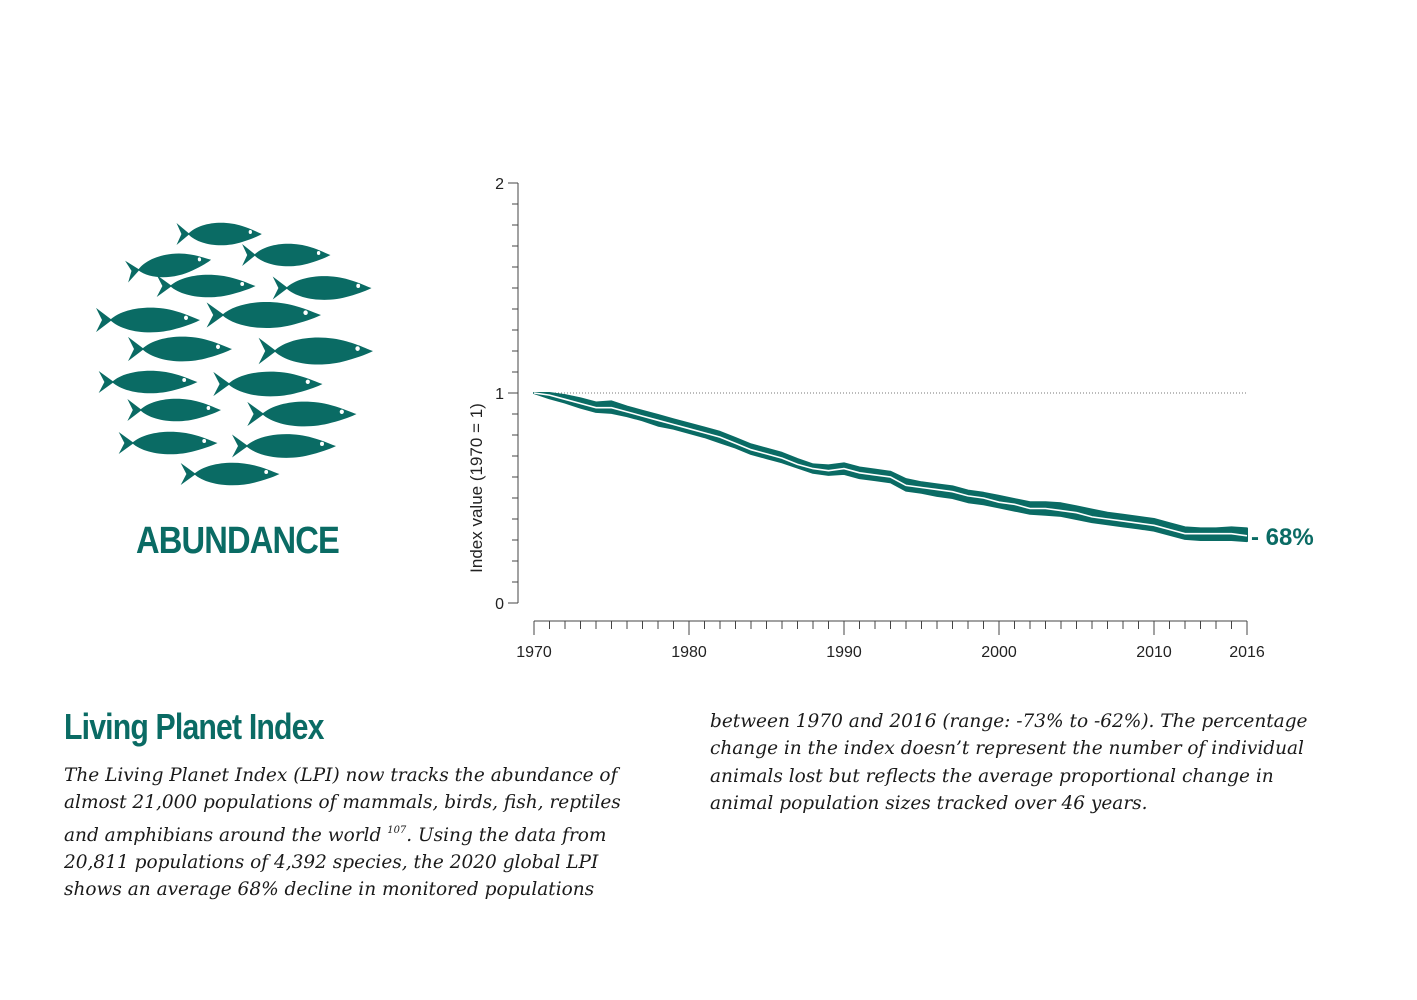  What do you see at coordinates (194, 726) in the screenshot?
I see `section-title: Living Planet Index` at bounding box center [194, 726].